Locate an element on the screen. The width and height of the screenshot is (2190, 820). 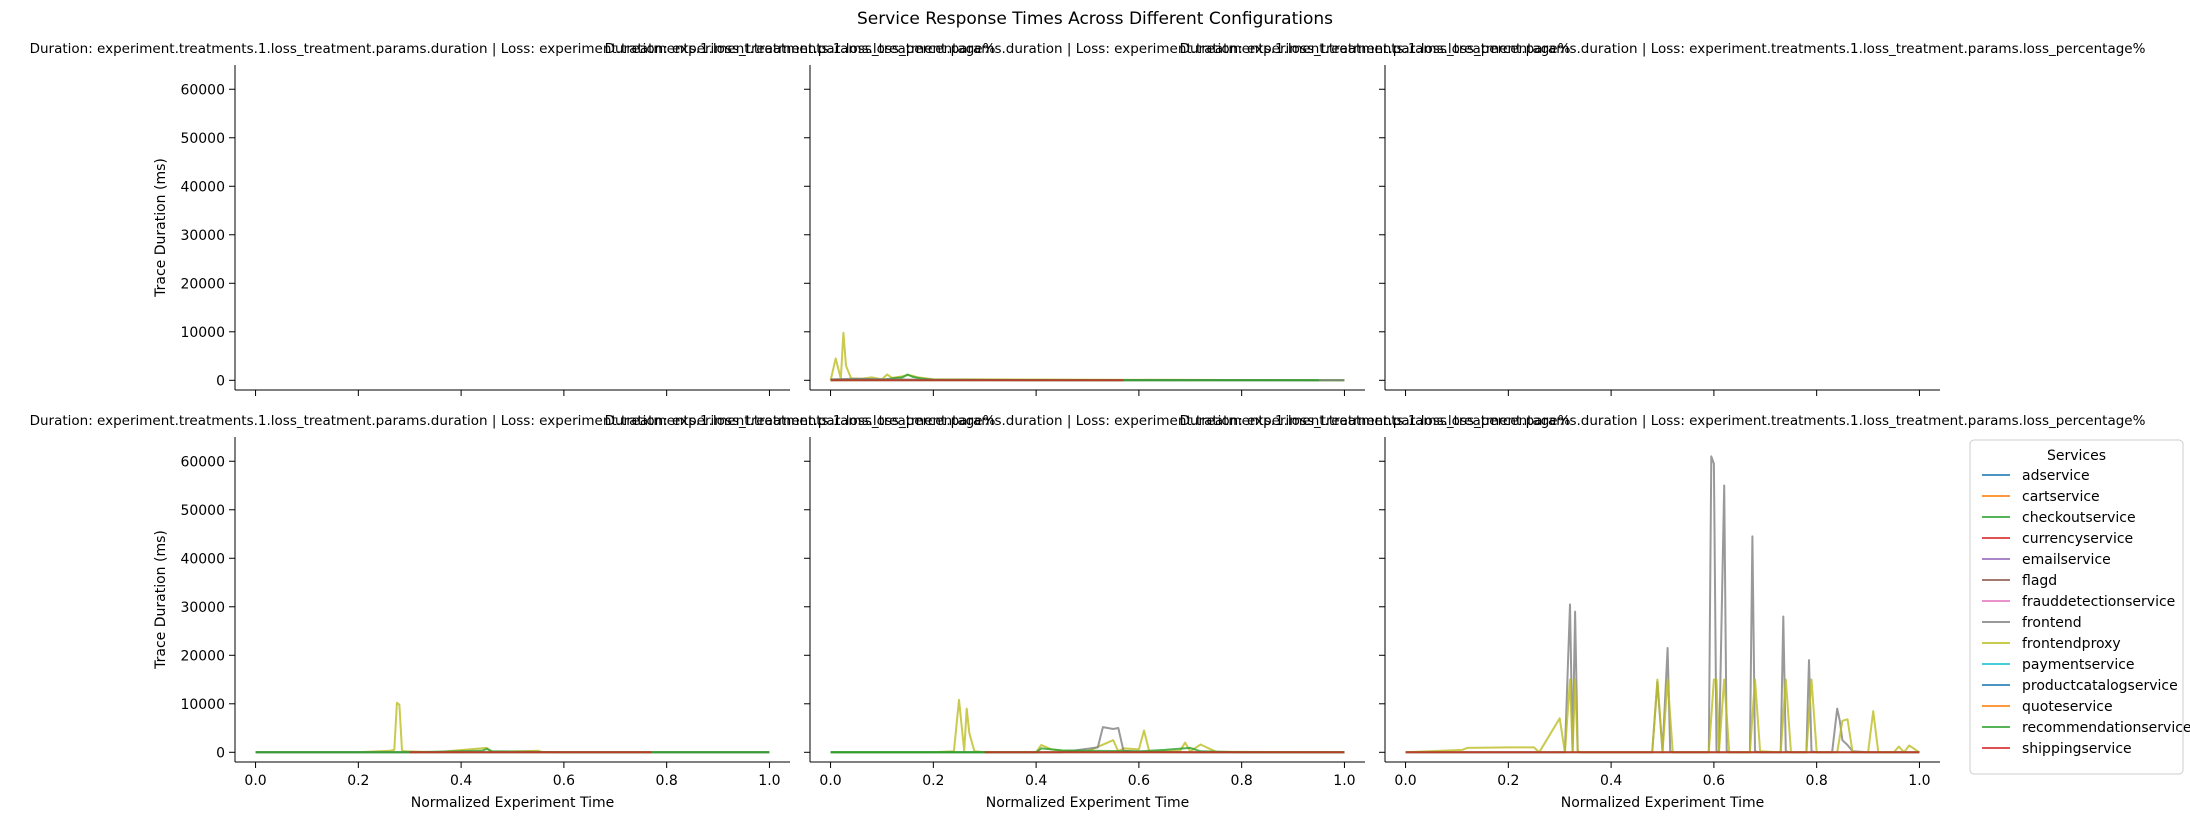
legend-label-frontendproxy: frontendproxy is located at coordinates (2071, 644).